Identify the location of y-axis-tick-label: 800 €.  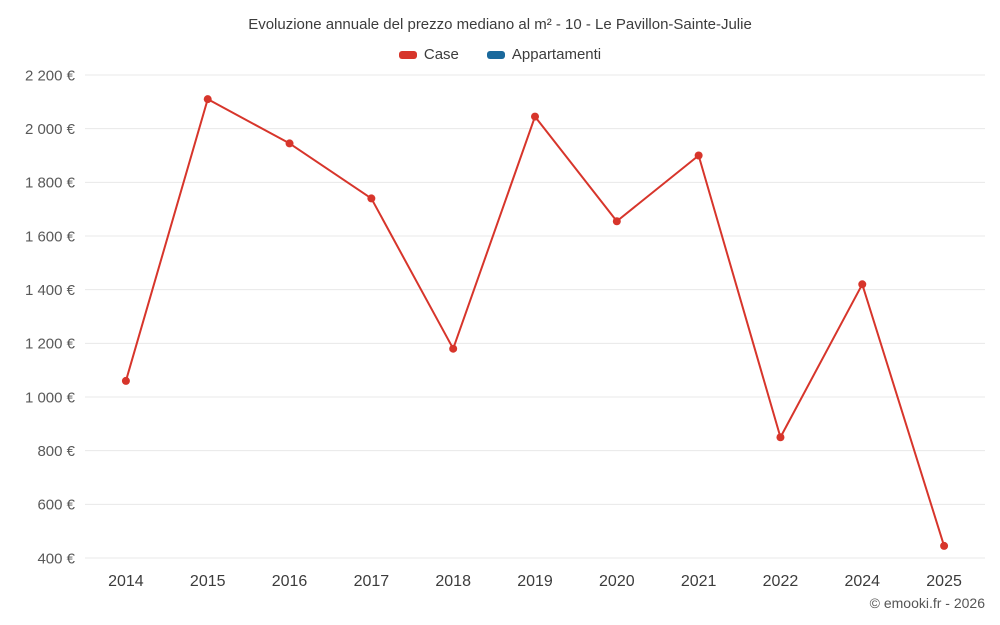
(56, 451).